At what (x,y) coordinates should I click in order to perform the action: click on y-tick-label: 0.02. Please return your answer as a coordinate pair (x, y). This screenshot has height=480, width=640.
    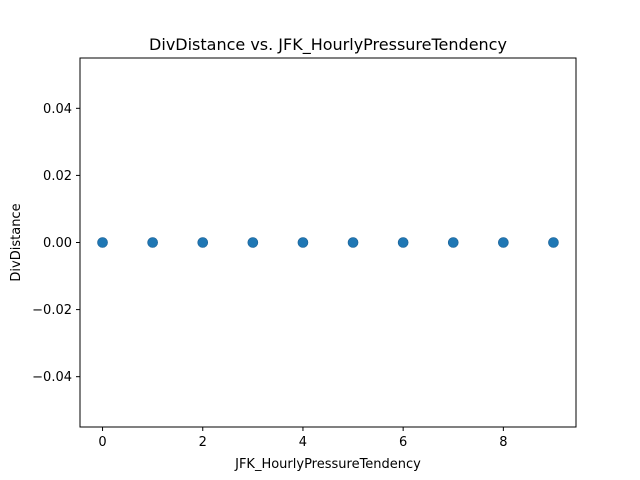
    Looking at the image, I should click on (57, 176).